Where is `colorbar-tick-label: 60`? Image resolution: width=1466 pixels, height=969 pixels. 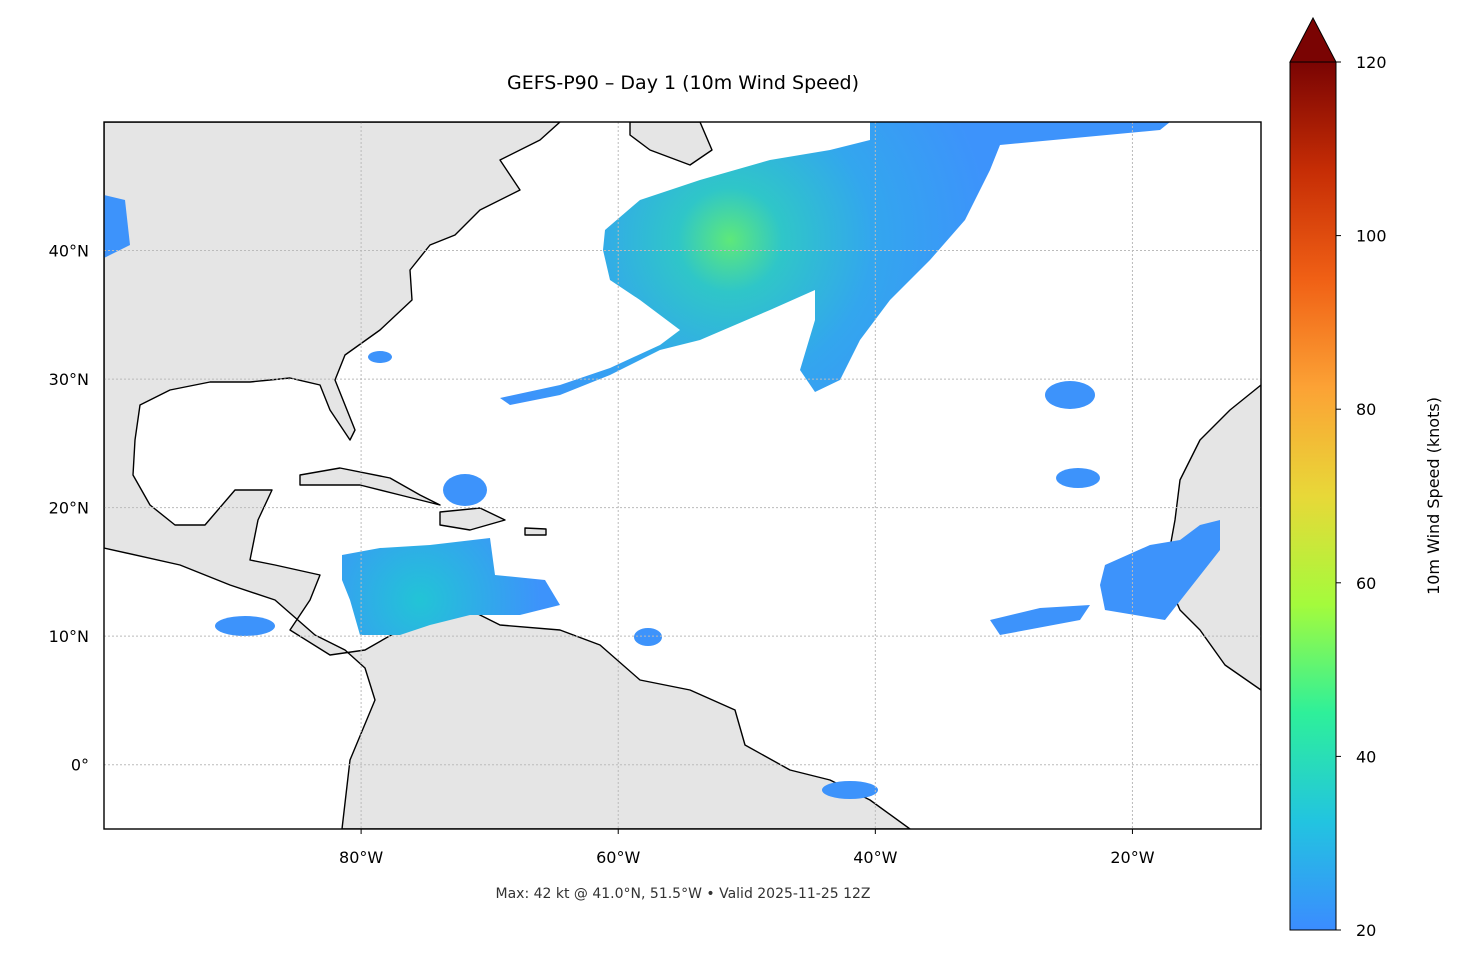
colorbar-tick-label: 60 is located at coordinates (1366, 583).